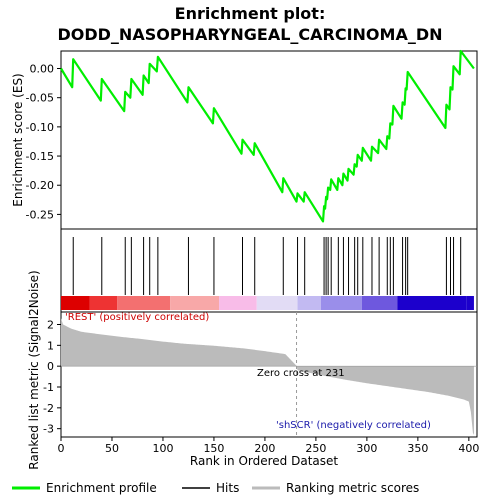  I want to click on x-tick-label: 0, so click(61, 448).